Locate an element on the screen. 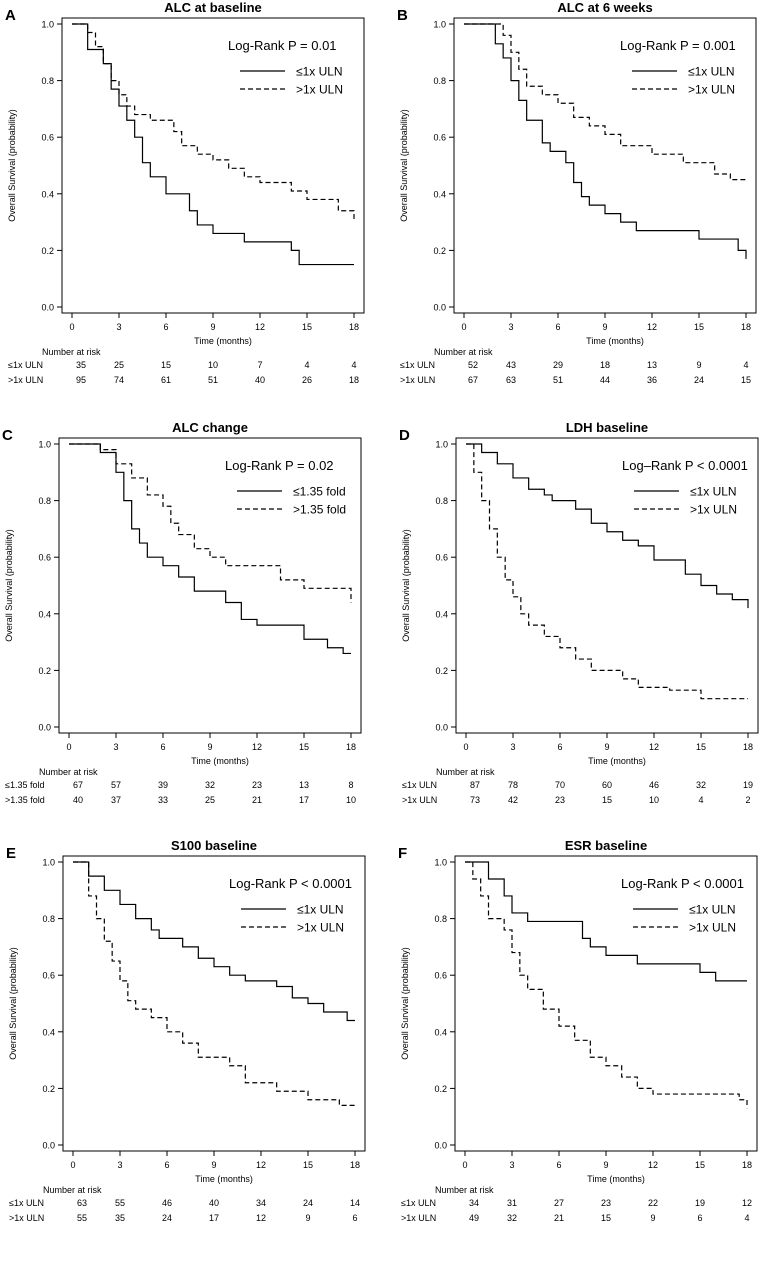 The width and height of the screenshot is (767, 1263). y-tick-label: 0.8 is located at coordinates (44, 501).